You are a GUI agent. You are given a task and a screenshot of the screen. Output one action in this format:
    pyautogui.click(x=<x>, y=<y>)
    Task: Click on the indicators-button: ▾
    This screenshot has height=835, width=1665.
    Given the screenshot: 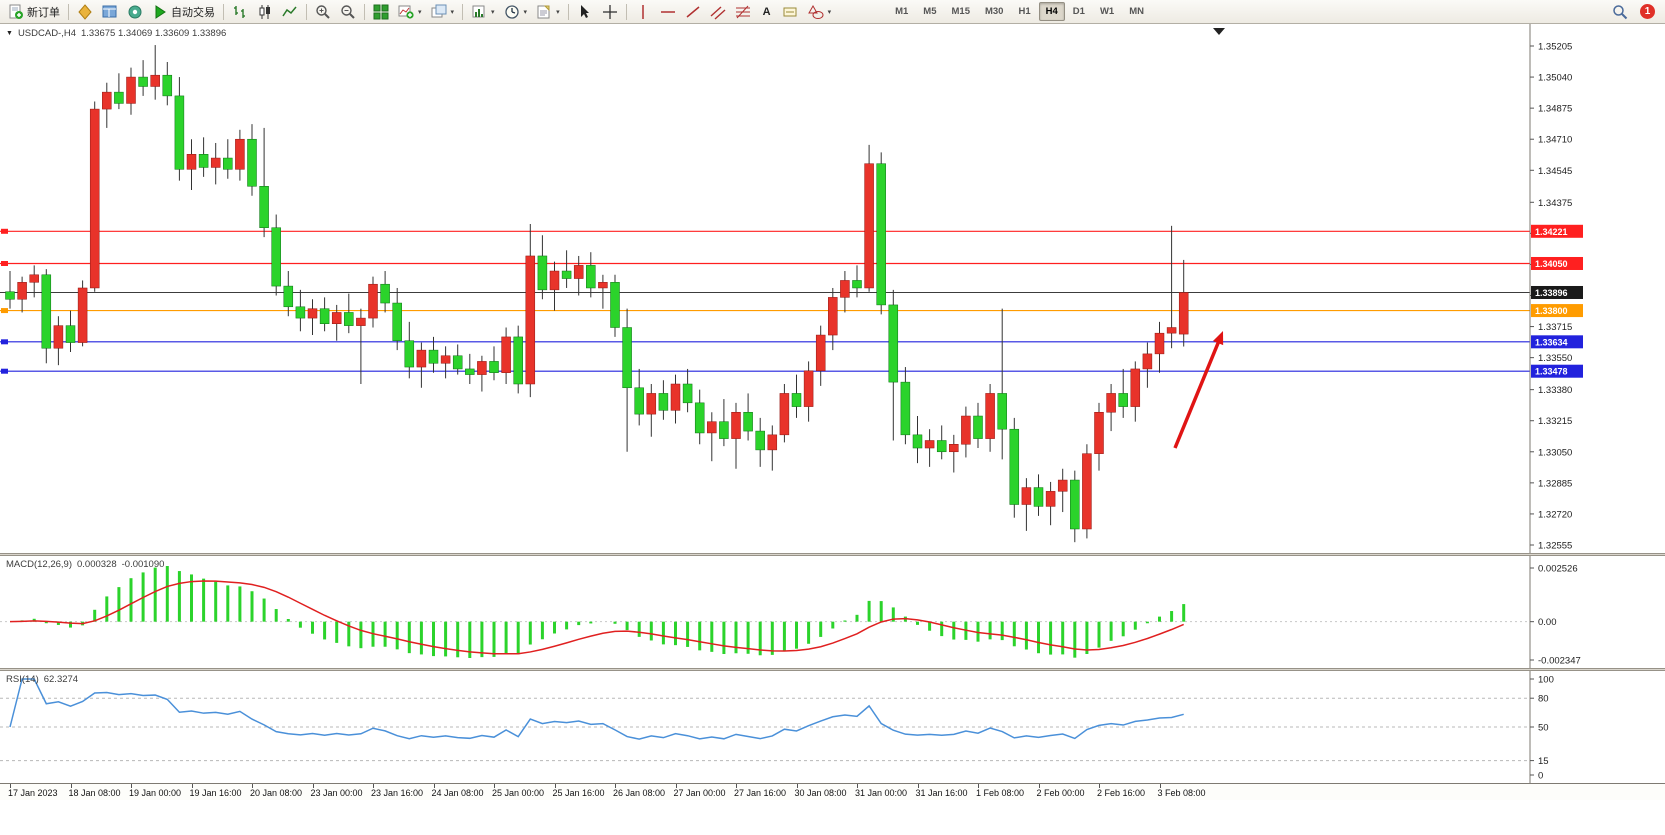 What is the action you would take?
    pyautogui.click(x=410, y=12)
    